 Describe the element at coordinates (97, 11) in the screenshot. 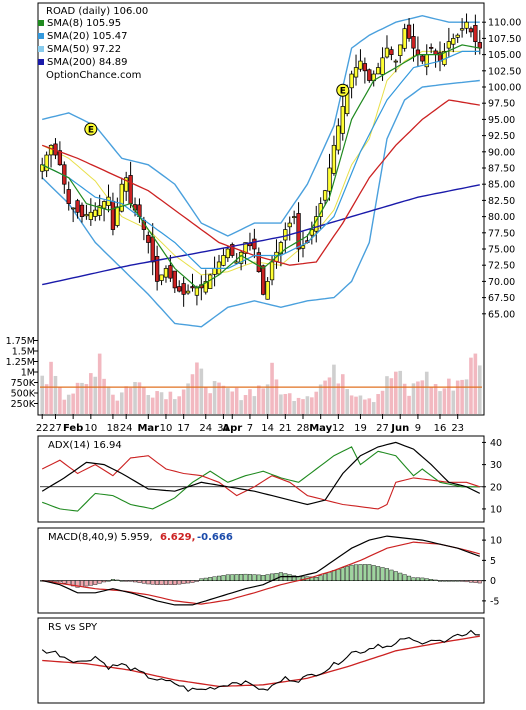

I see `price-title: ROAD (daily) 106.00` at that location.